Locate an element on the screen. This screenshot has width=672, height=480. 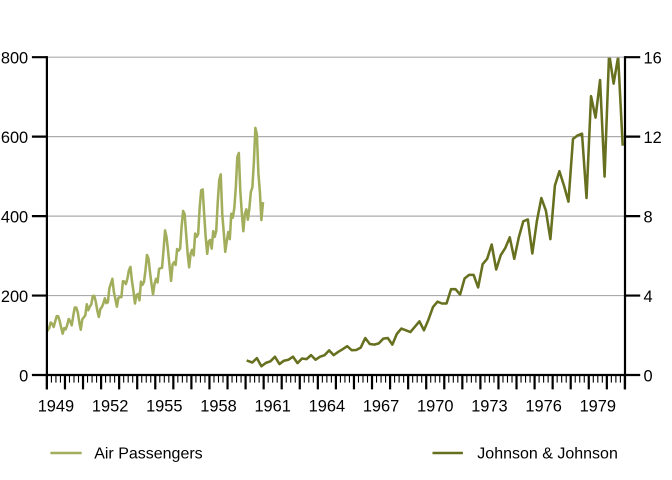
svg-text: 1952 is located at coordinates (110, 406).